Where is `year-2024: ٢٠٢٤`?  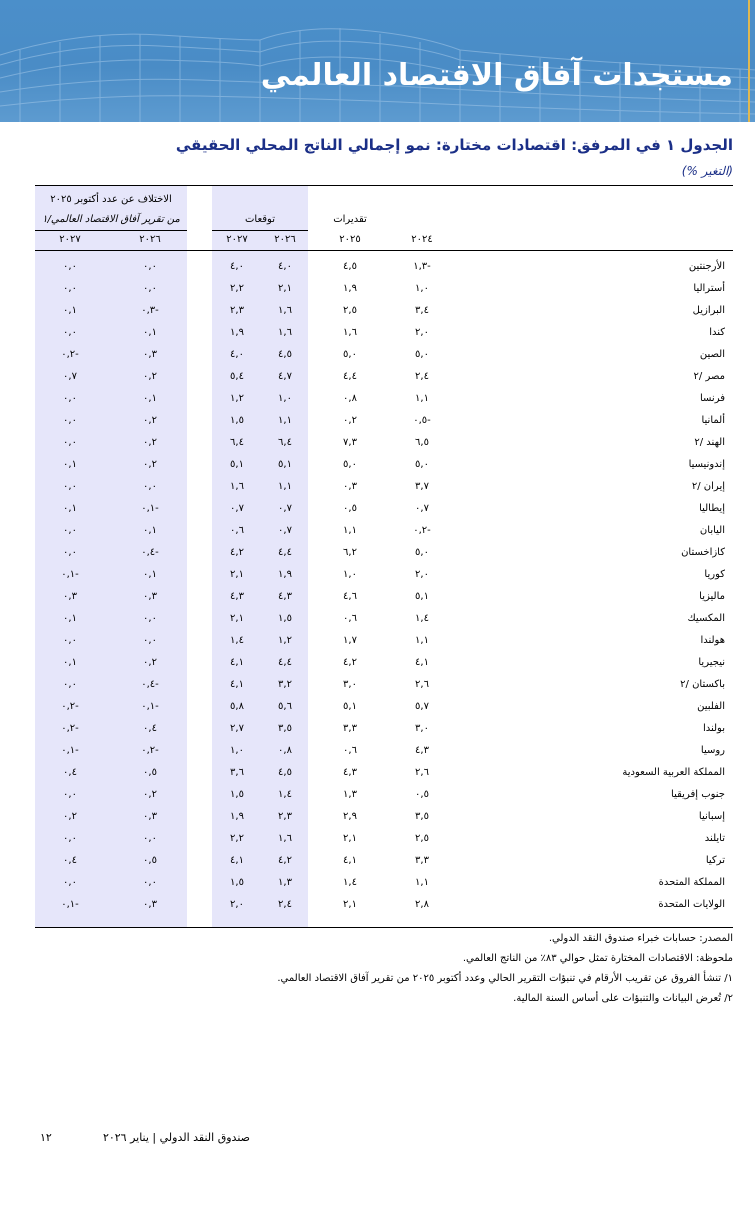 year-2024: ٢٠٢٤ is located at coordinates (422, 239).